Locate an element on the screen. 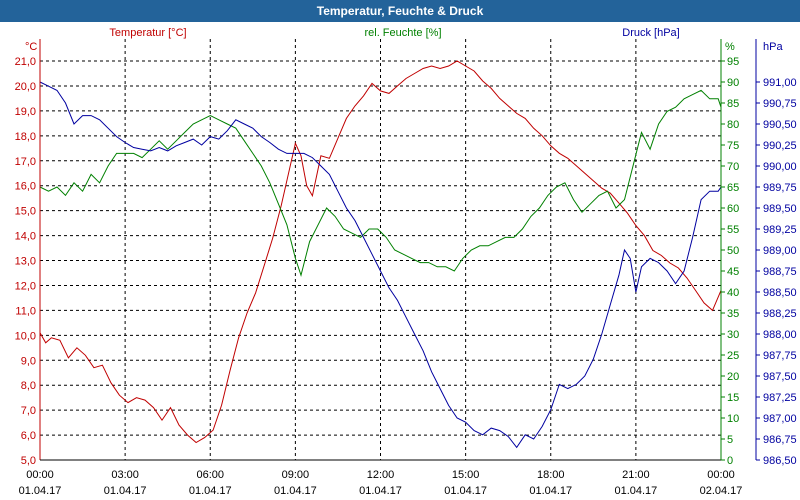 This screenshot has width=800, height=500. humidity-tick-label: 75 is located at coordinates (733, 146).